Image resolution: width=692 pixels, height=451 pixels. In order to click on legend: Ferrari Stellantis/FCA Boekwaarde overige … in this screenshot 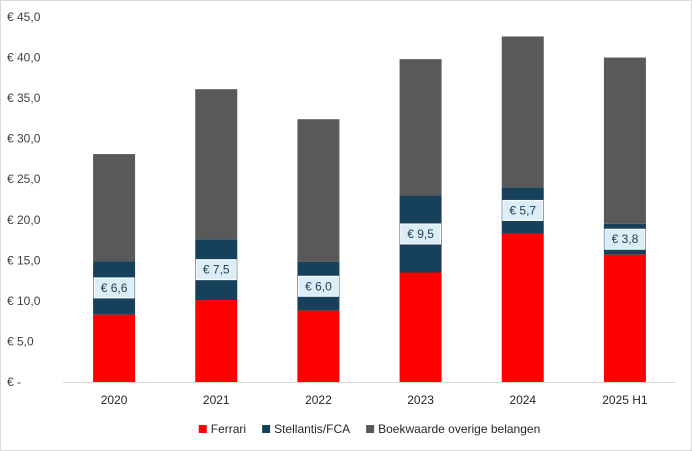, I will do `click(369, 429)`.